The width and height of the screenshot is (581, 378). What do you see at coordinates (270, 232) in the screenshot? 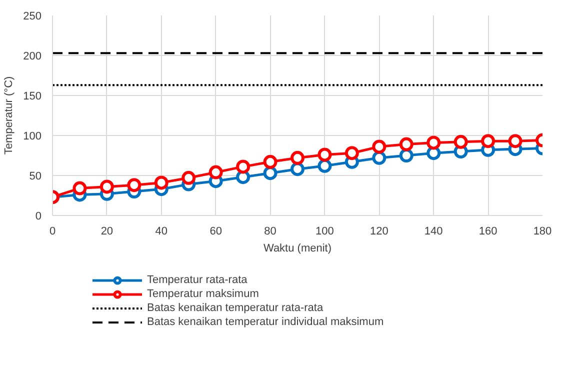
I see `x-tick-label: 80` at bounding box center [270, 232].